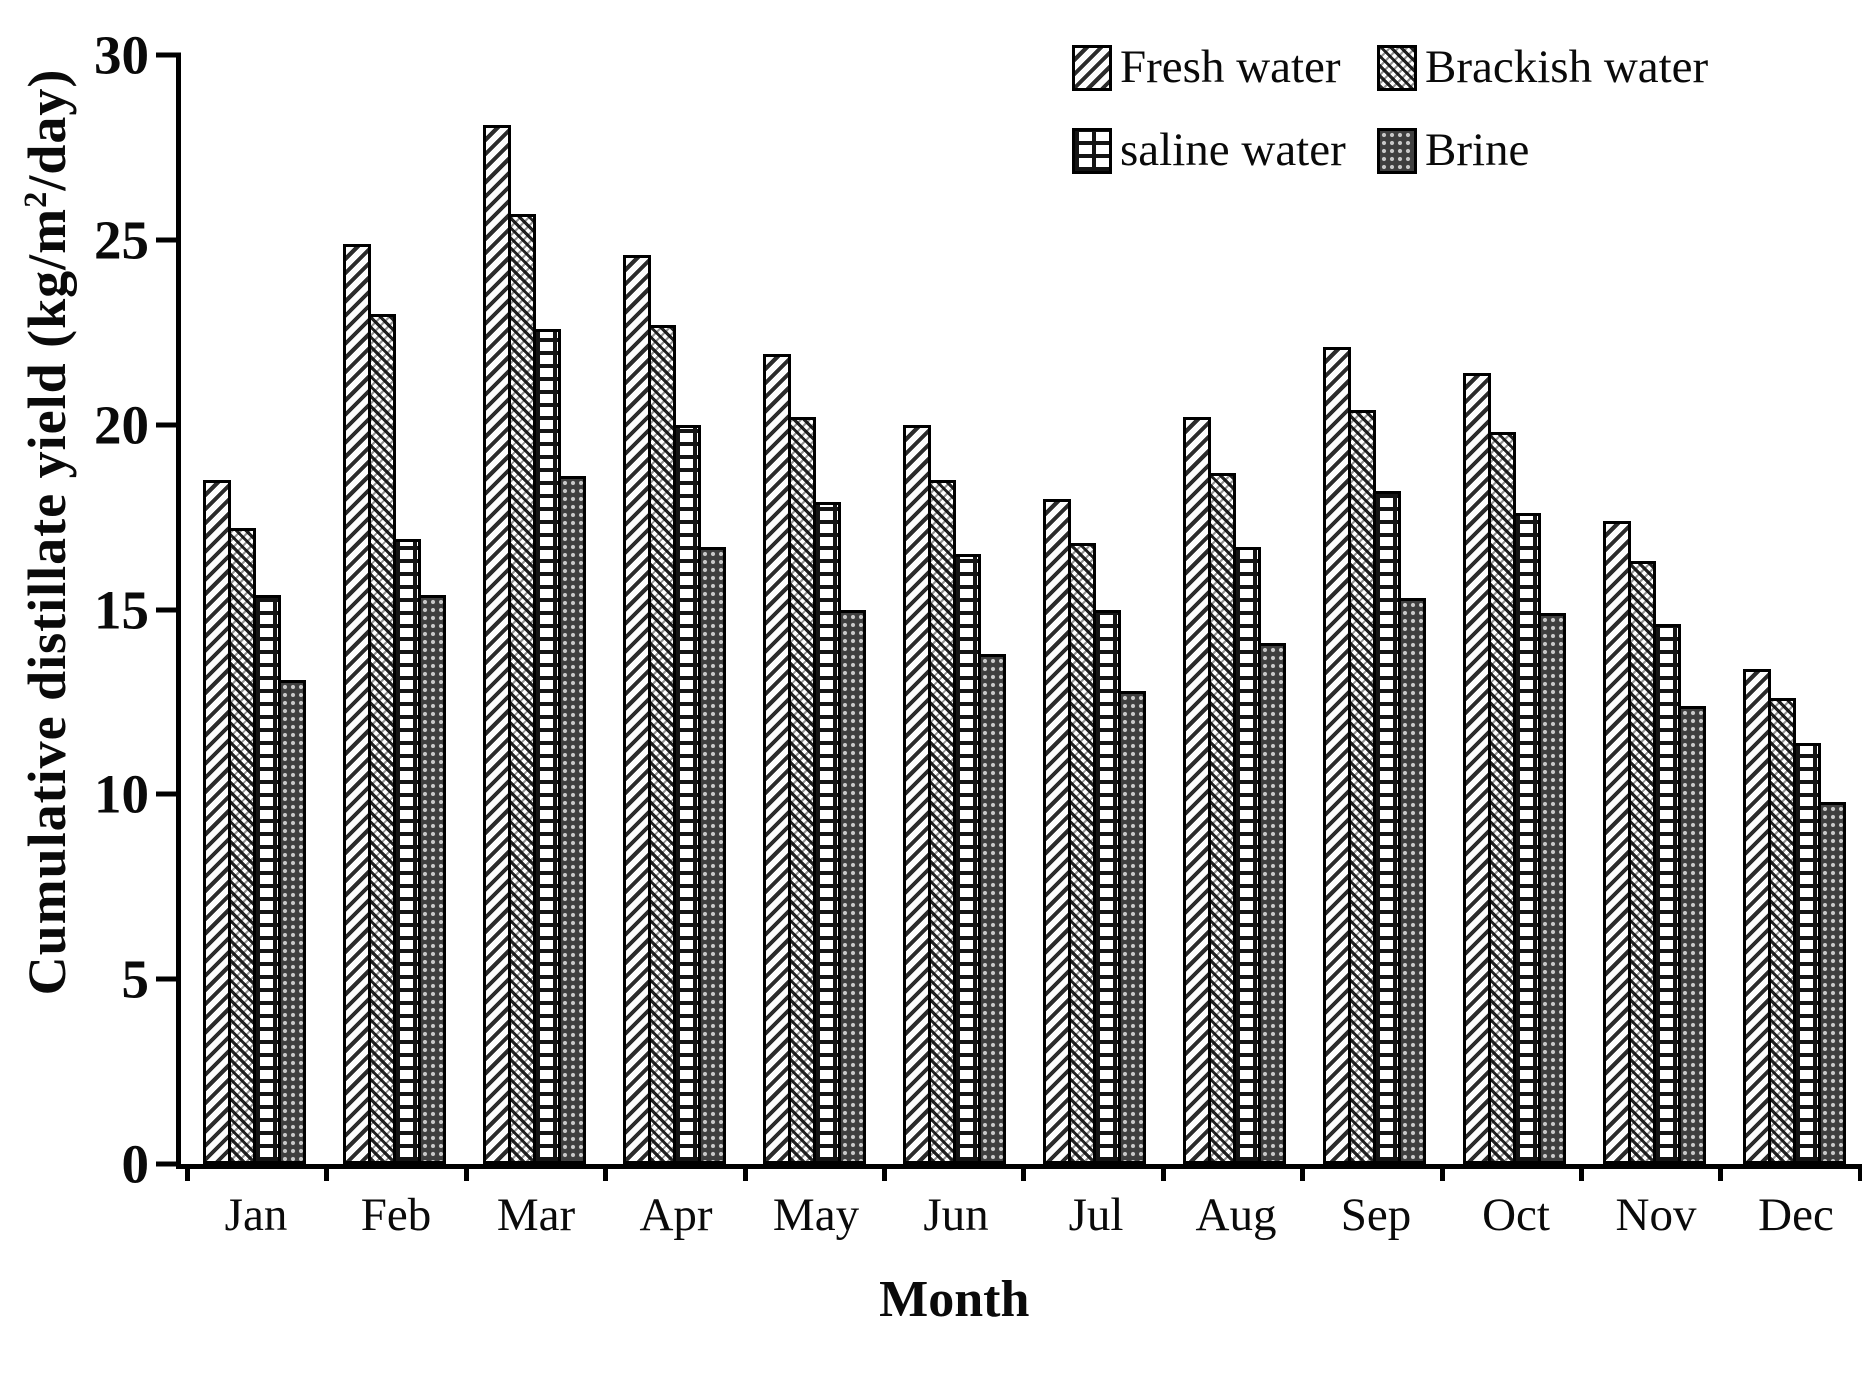  I want to click on bar-group-jul, so click(1094, 609).